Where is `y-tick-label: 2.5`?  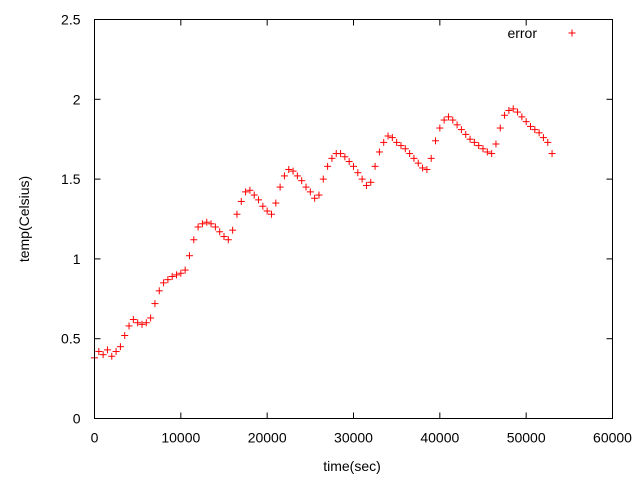 y-tick-label: 2.5 is located at coordinates (71, 20).